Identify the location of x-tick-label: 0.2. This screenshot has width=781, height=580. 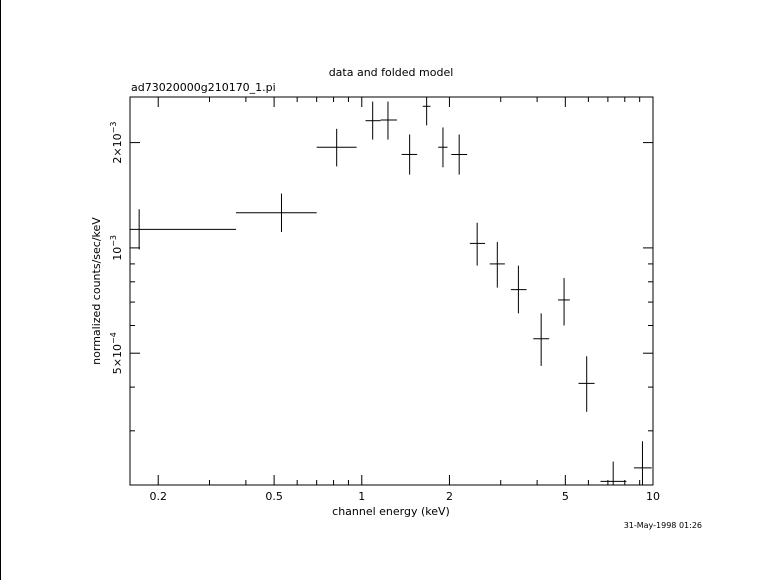
(158, 496).